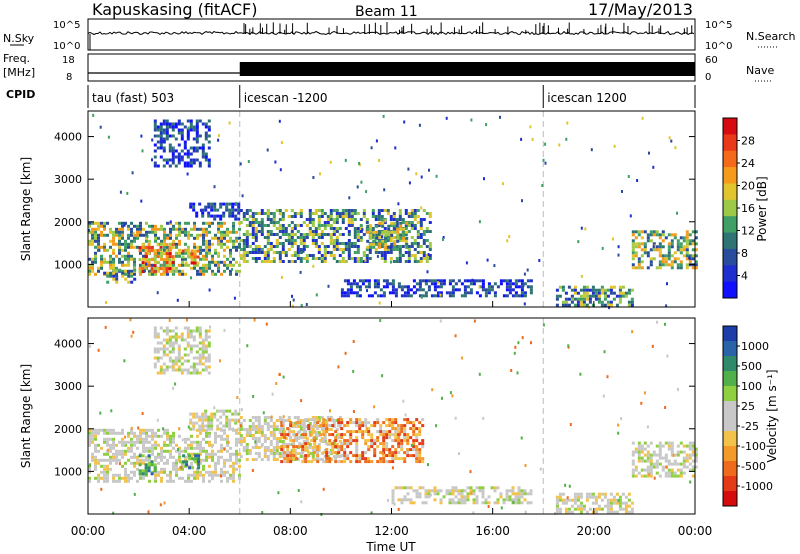  Describe the element at coordinates (695, 531) in the screenshot. I see `x-tick-label: 00:00` at that location.